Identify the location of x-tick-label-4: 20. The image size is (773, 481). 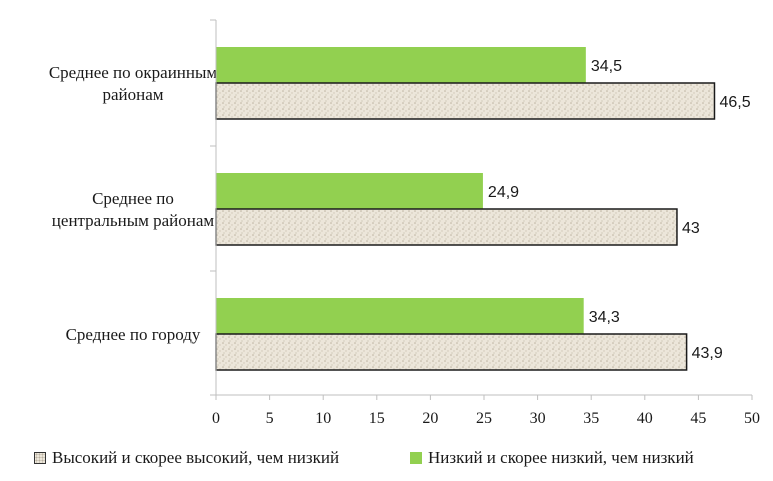
(430, 418).